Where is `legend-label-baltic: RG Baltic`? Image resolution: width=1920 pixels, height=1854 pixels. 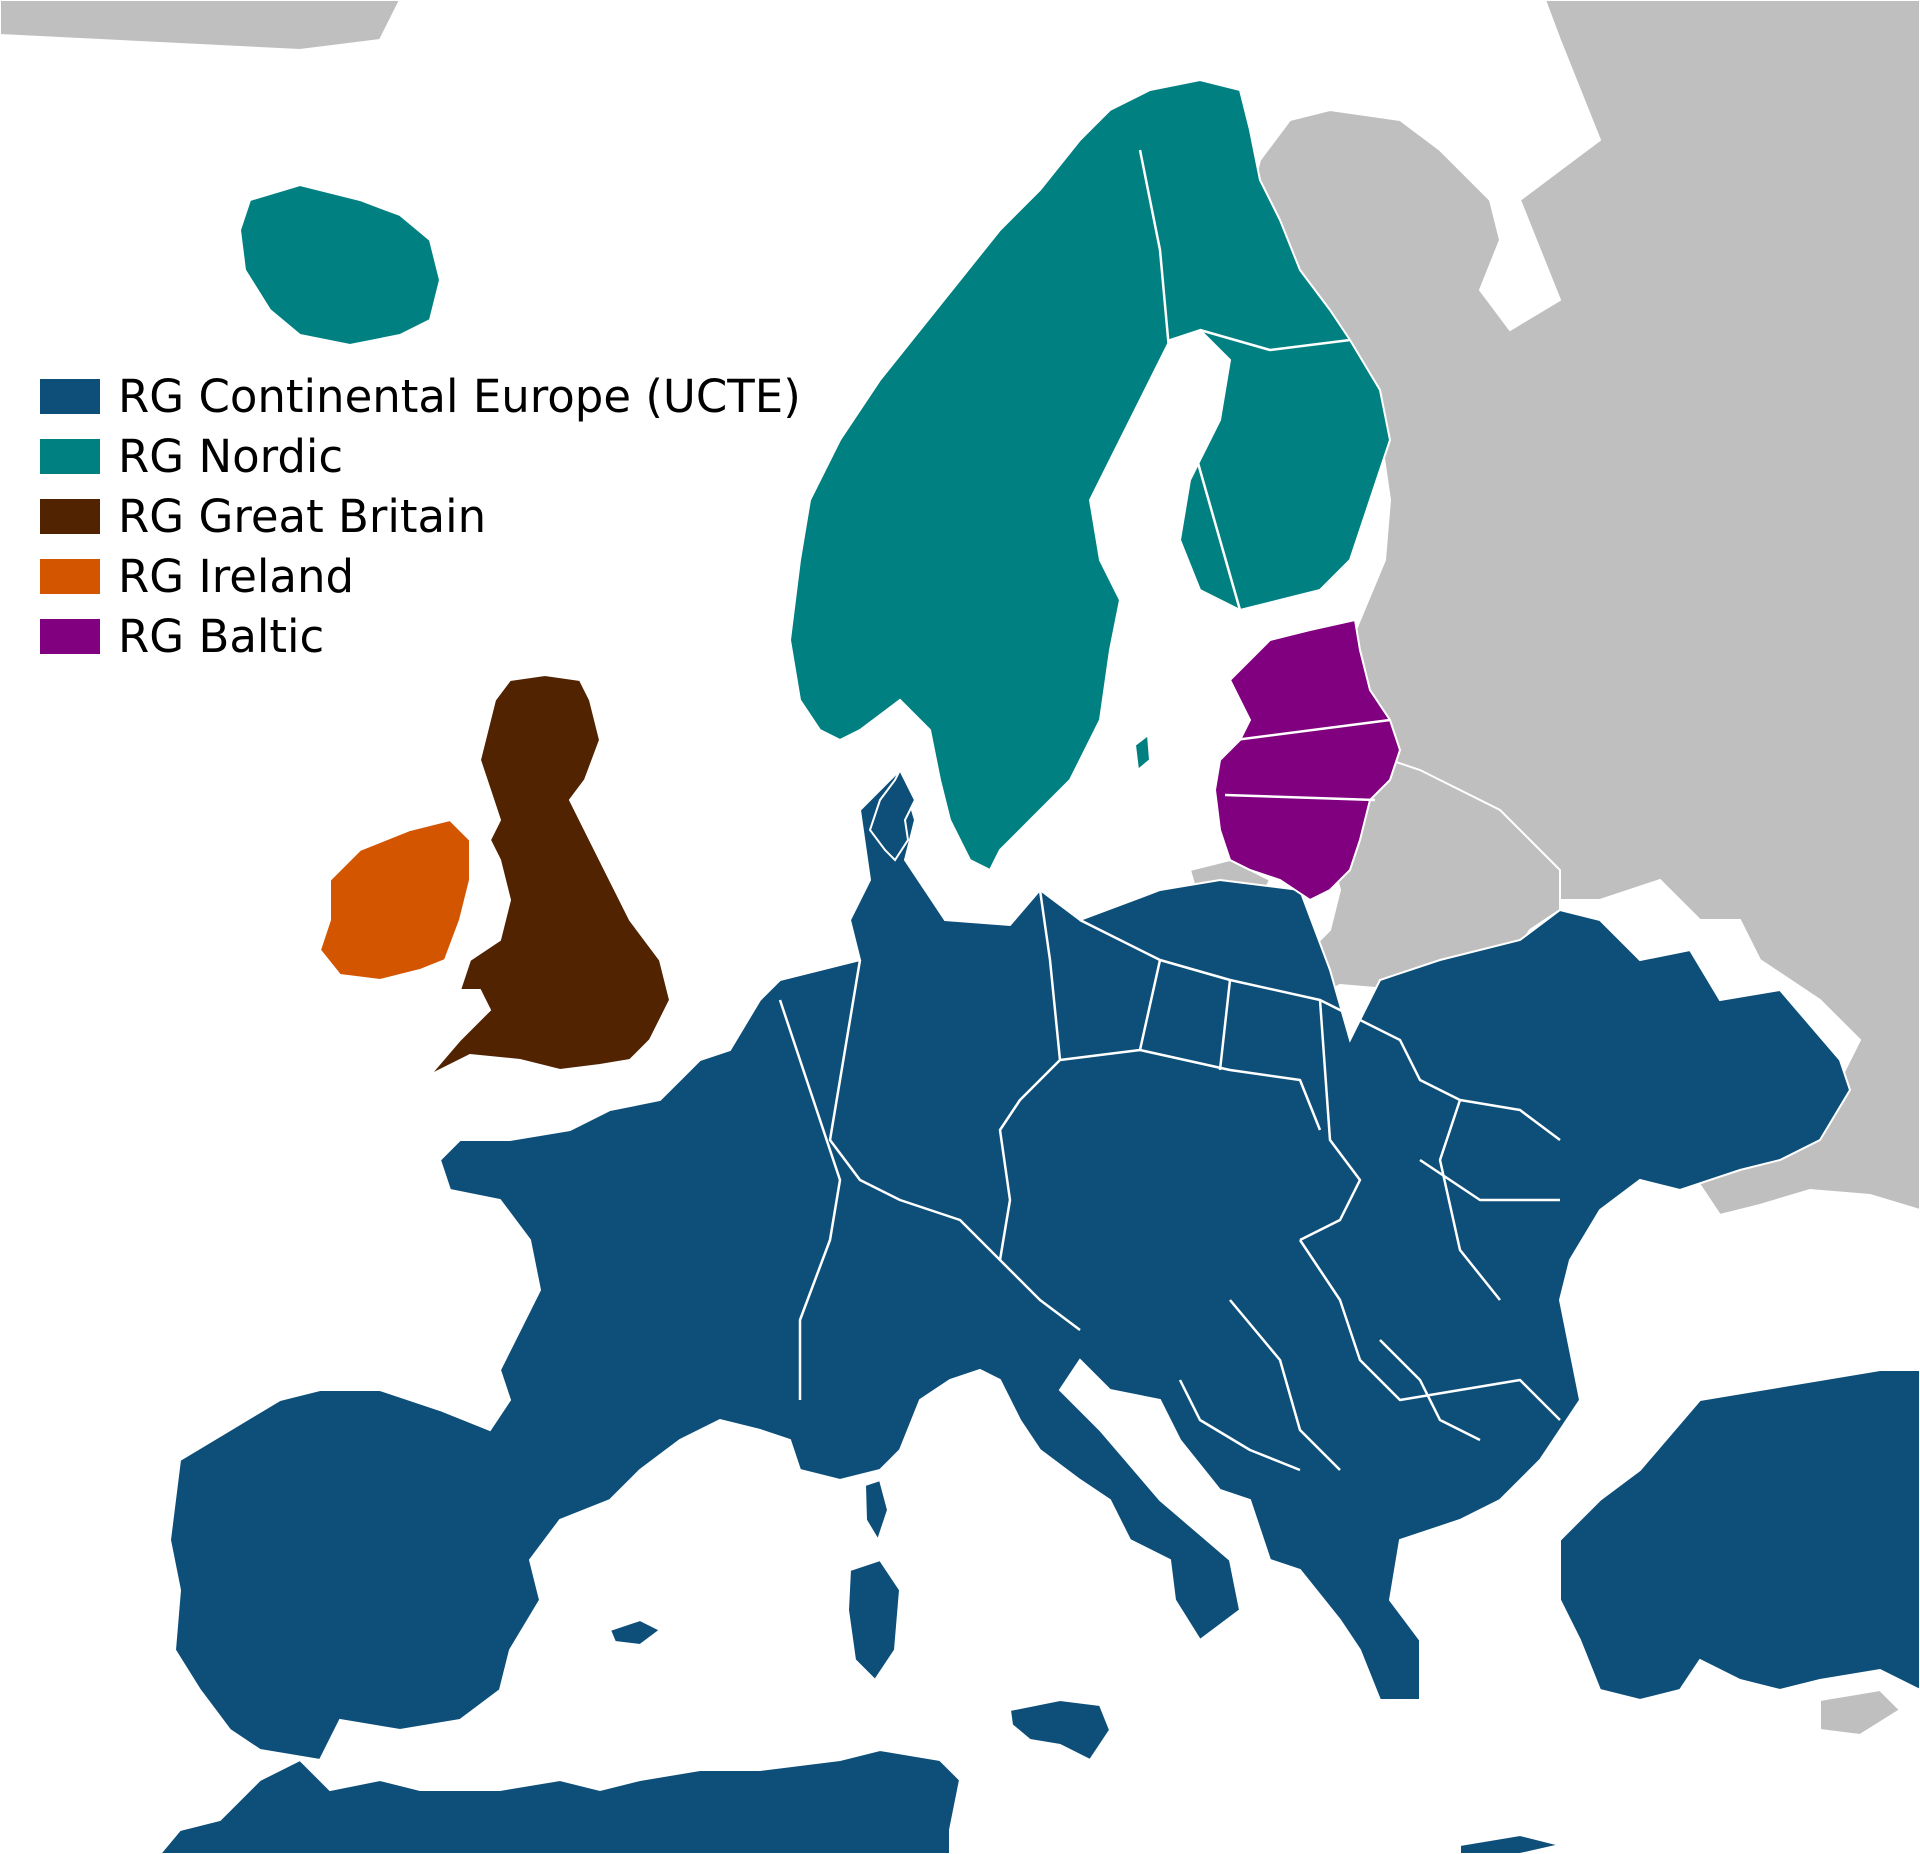
legend-label-baltic: RG Baltic is located at coordinates (221, 636).